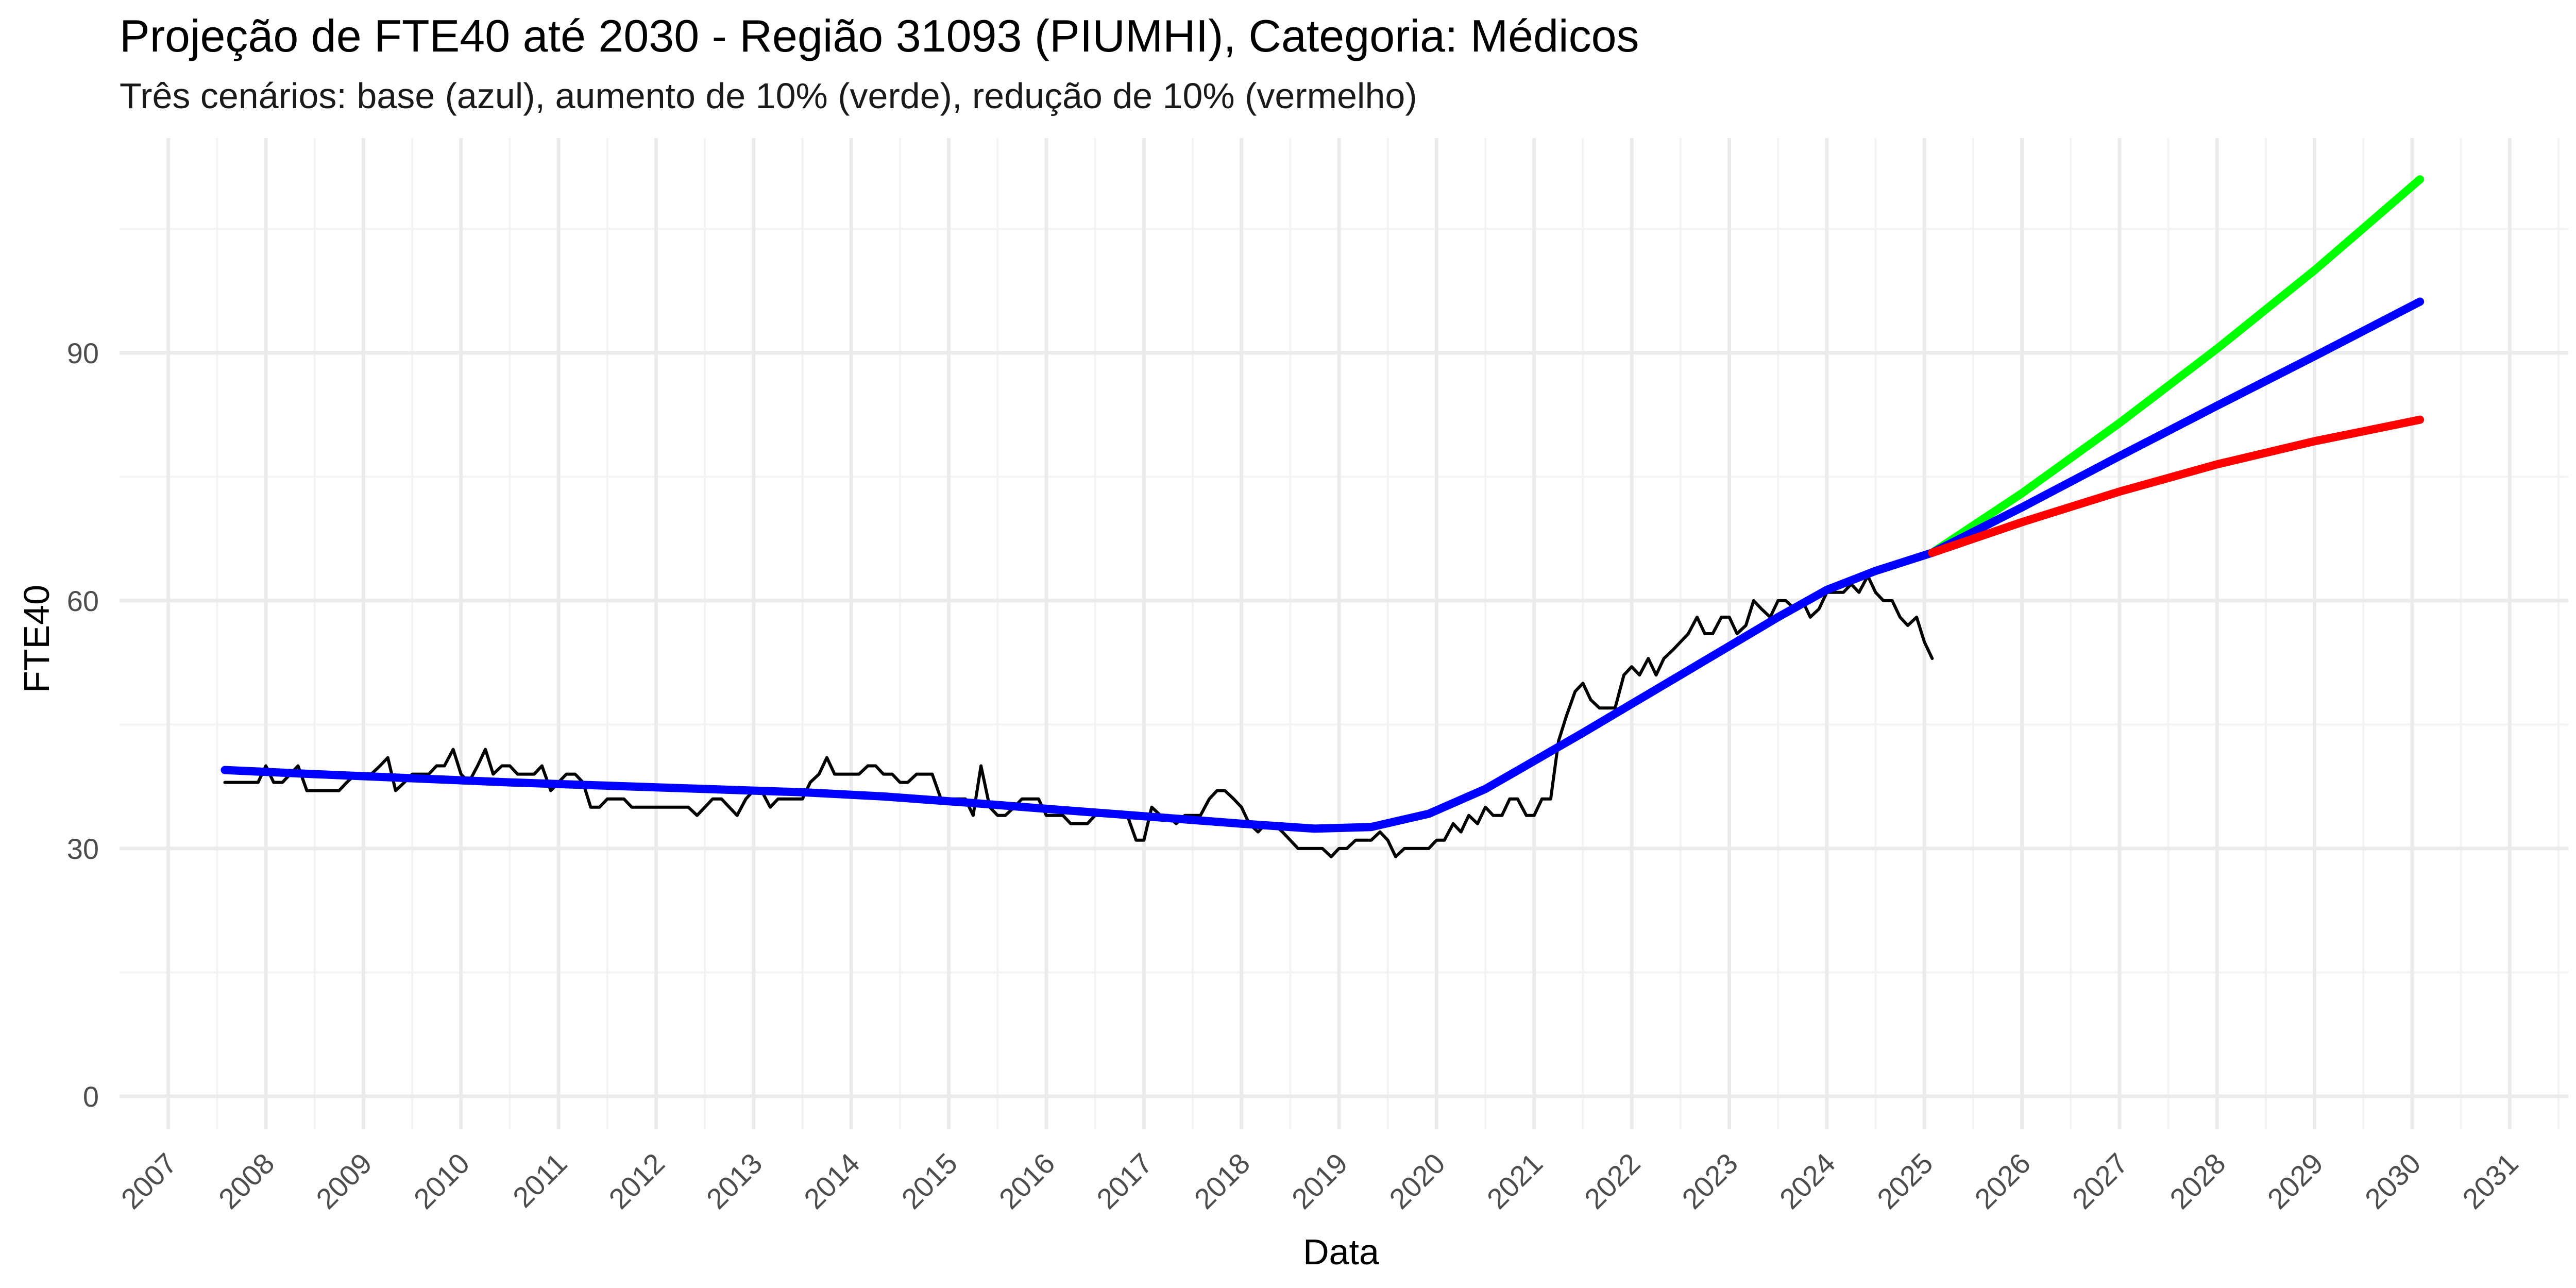  I want to click on x-axis-label: Data, so click(1341, 1252).